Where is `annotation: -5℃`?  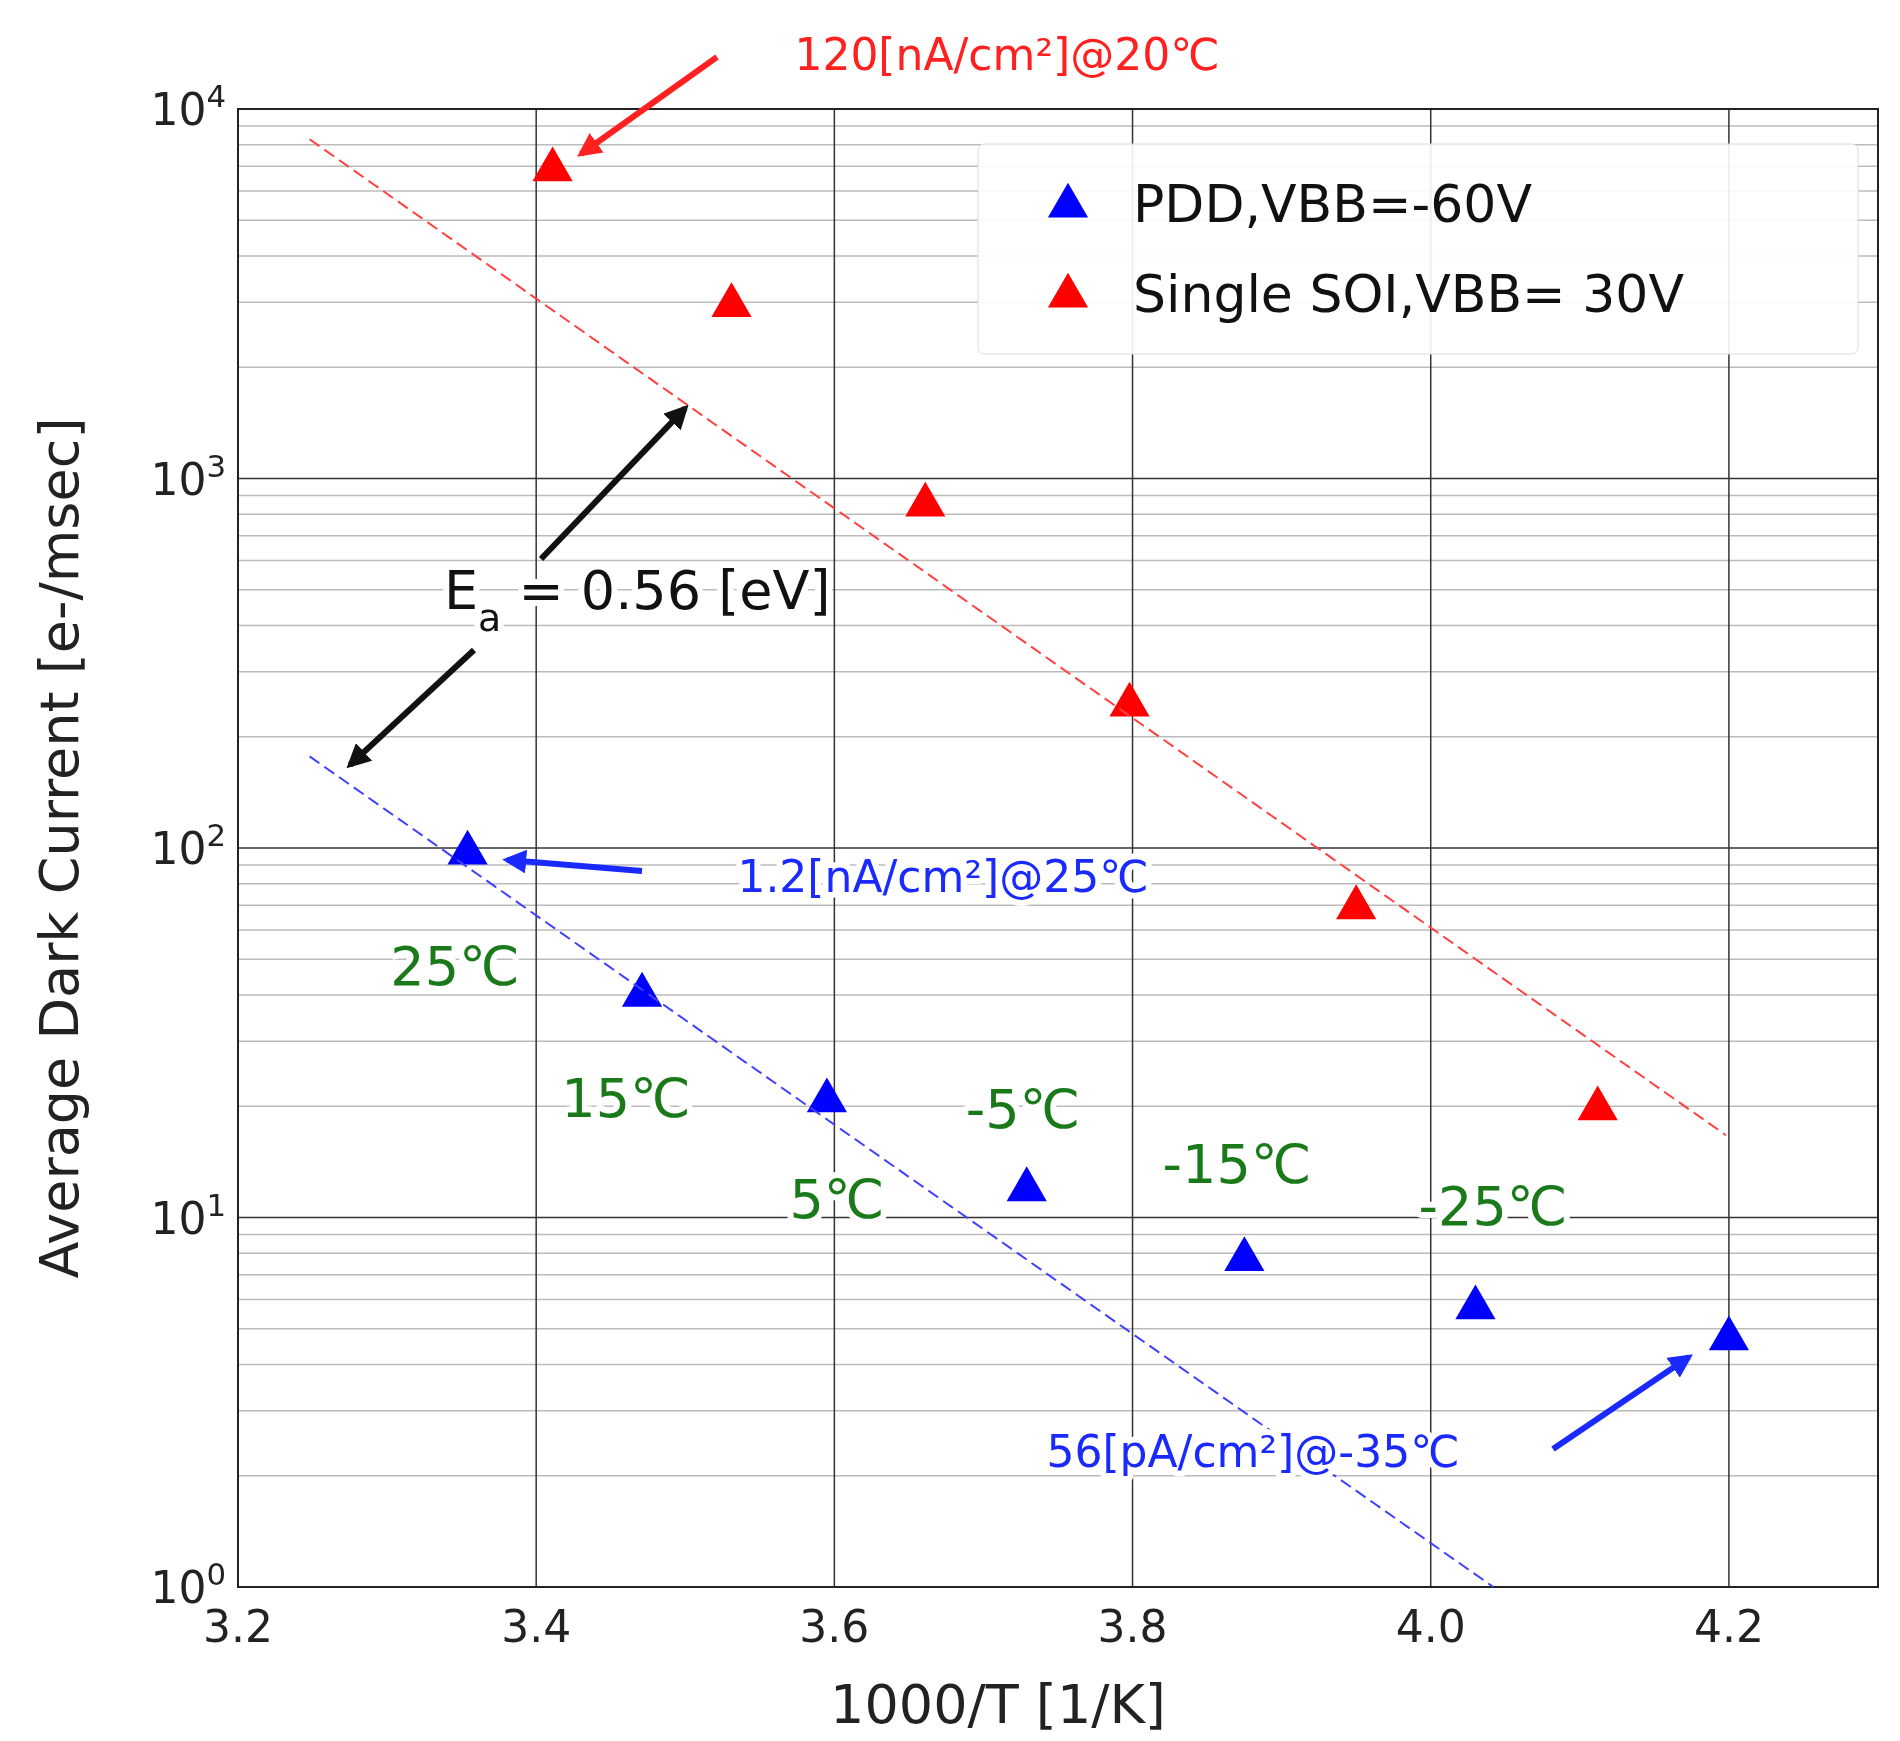
annotation: -5℃ is located at coordinates (1023, 1109).